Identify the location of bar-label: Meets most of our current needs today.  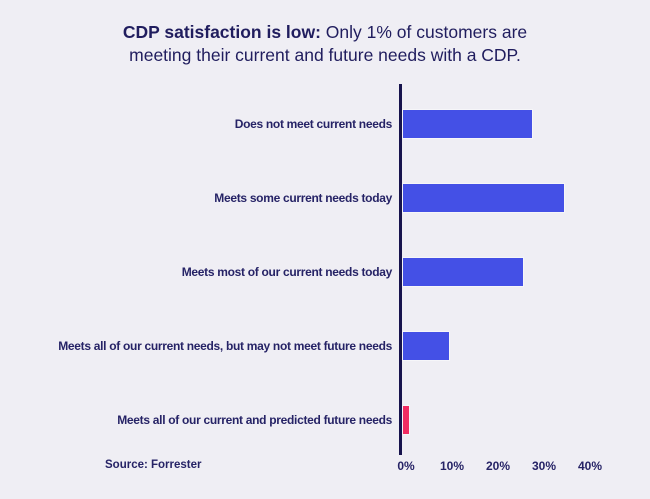
(196, 272).